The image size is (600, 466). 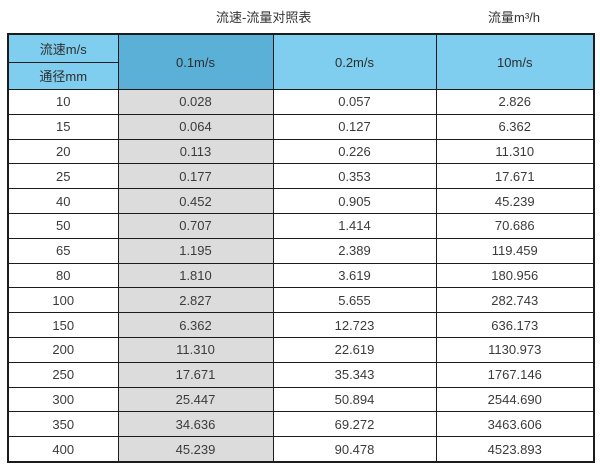 I want to click on diameter-cell: 65, so click(x=63, y=250).